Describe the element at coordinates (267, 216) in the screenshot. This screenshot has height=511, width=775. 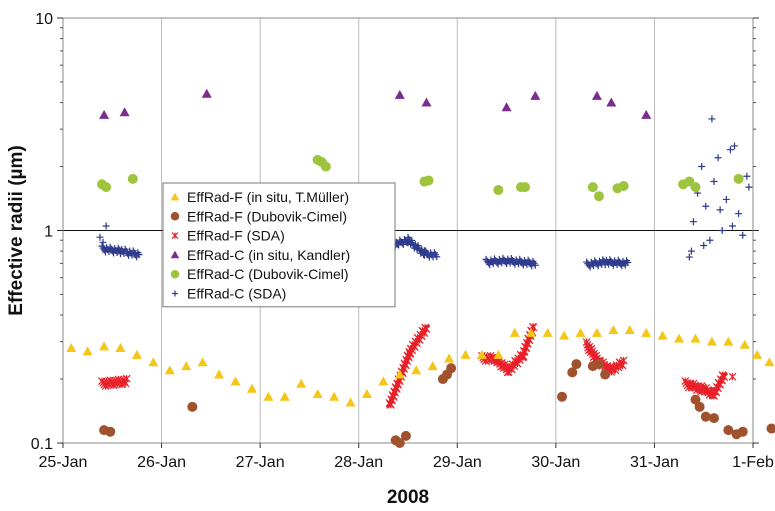
I see `legend-label: EffRad-F (Dubovik-Cimel)` at that location.